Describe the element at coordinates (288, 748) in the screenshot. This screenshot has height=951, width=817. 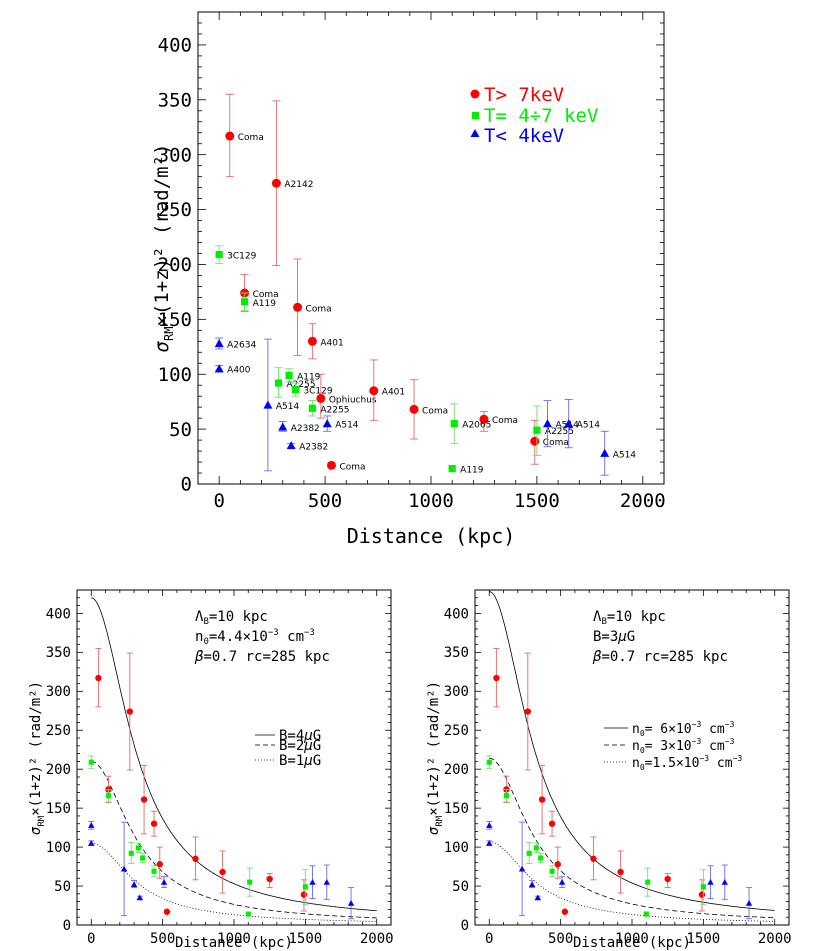
I see `model-legend: B=4μG B=2μG B=1μG` at that location.